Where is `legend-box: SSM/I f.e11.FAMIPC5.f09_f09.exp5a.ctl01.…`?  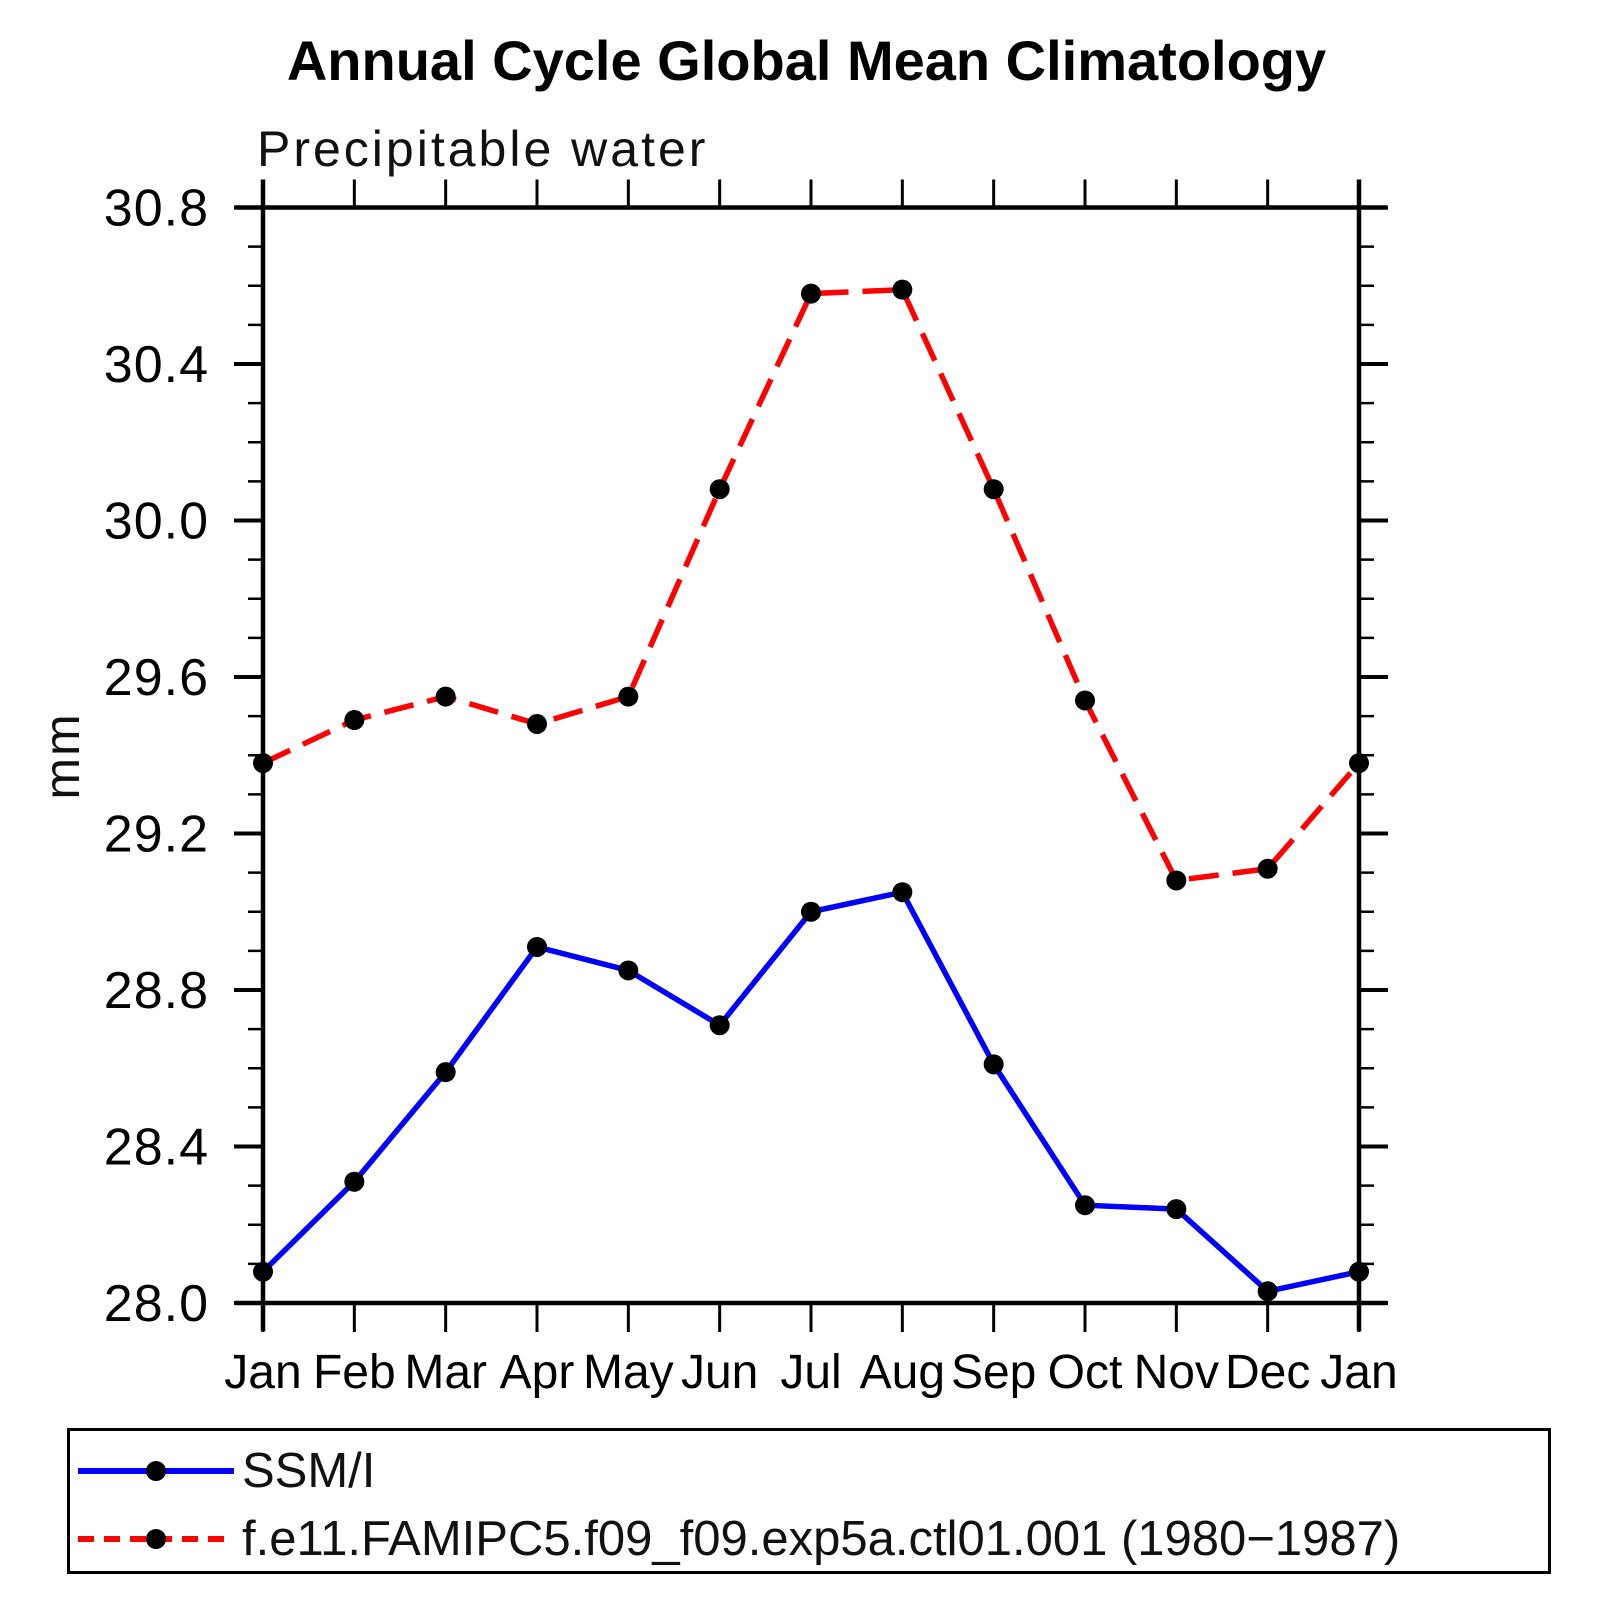 legend-box: SSM/I f.e11.FAMIPC5.f09_f09.exp5a.ctl01.… is located at coordinates (809, 1501).